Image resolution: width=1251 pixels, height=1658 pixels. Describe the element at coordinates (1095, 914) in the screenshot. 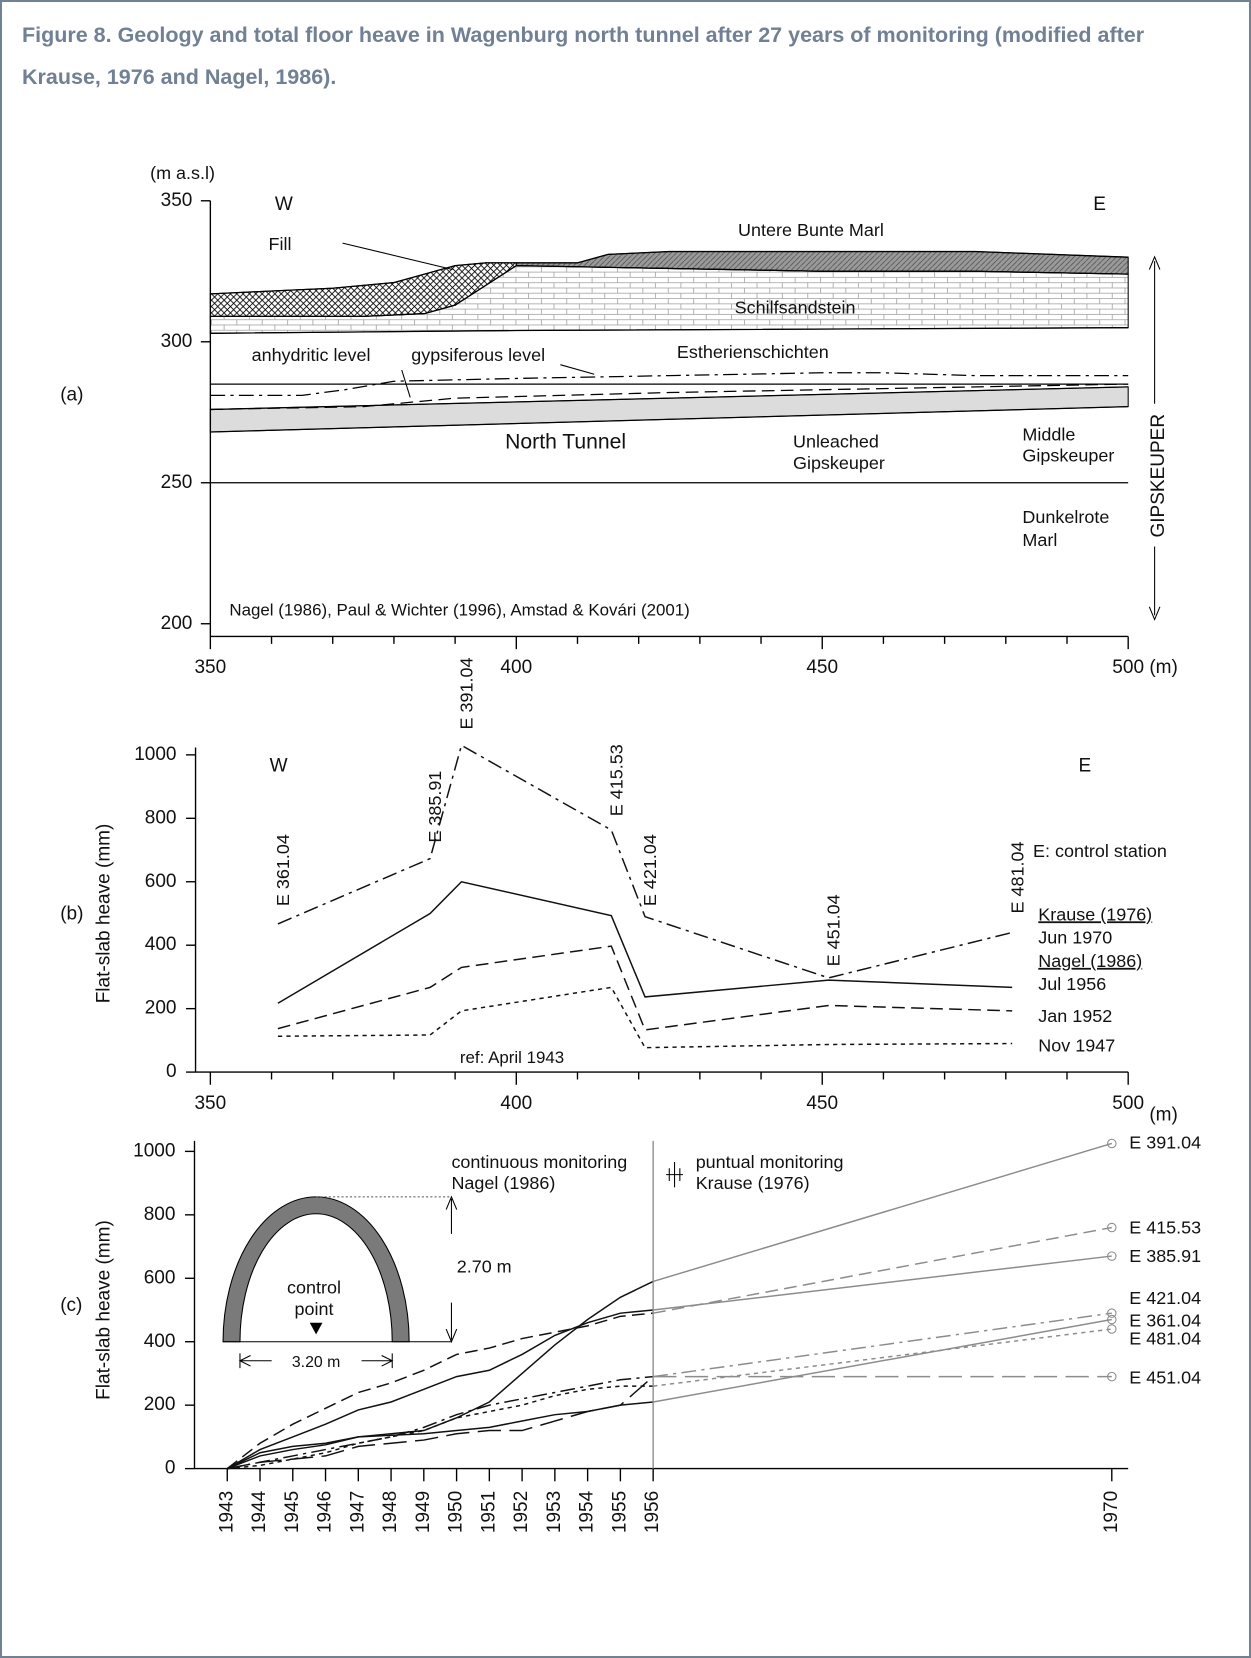

I see `legend-title: Krause (1976)` at that location.